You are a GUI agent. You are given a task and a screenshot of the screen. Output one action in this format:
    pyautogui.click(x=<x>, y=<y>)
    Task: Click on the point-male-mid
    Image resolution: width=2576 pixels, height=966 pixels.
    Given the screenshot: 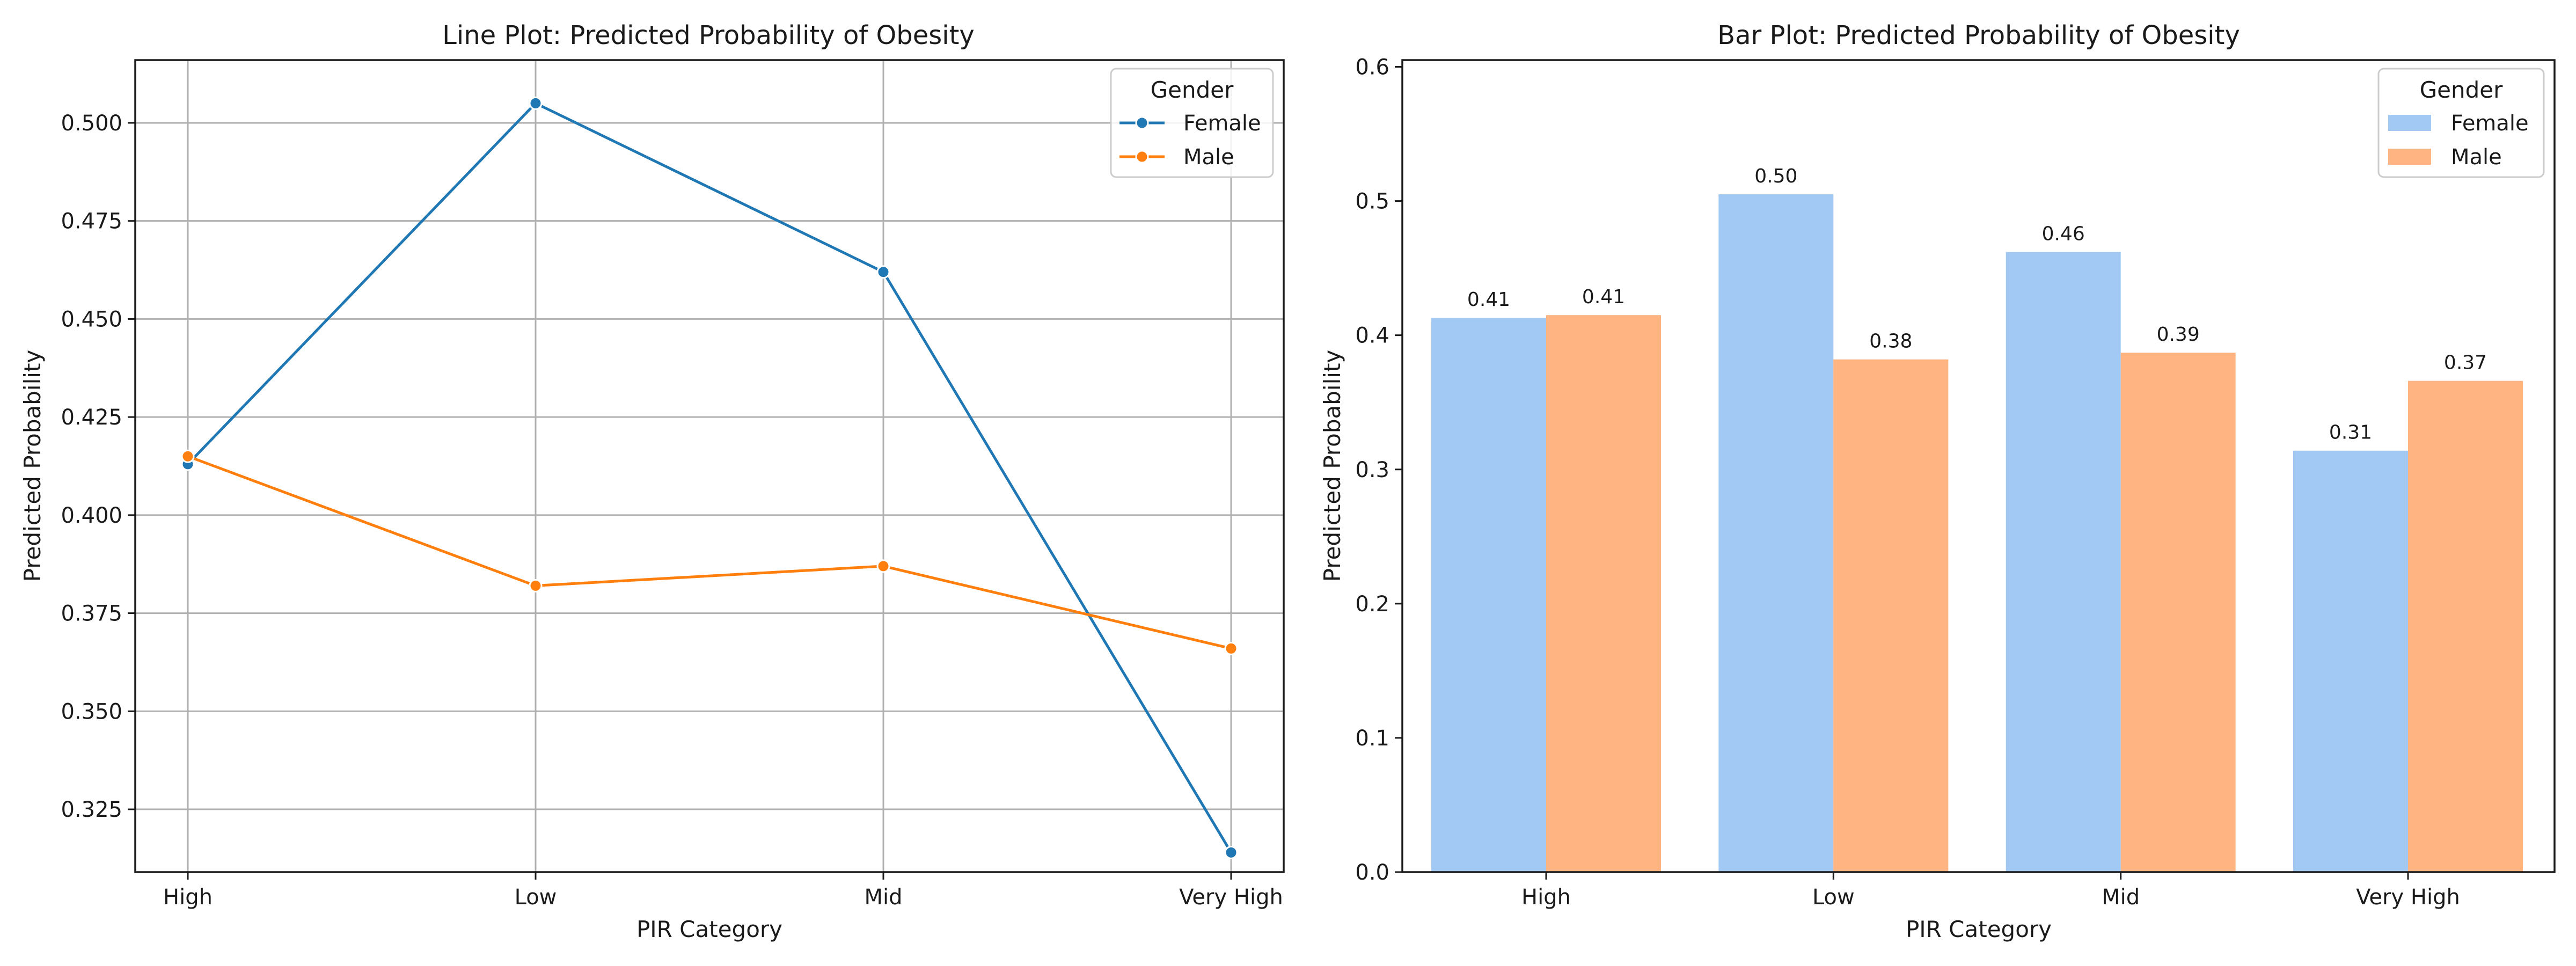 What is the action you would take?
    pyautogui.click(x=883, y=566)
    